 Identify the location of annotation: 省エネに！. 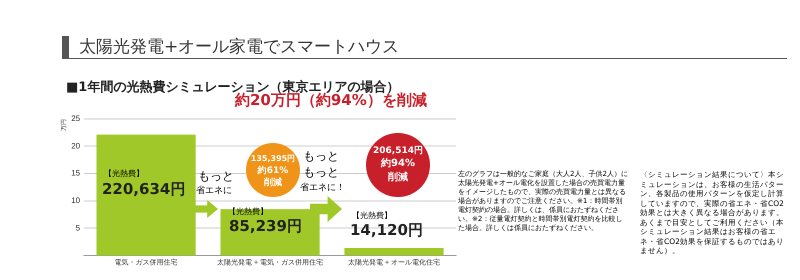
(322, 188).